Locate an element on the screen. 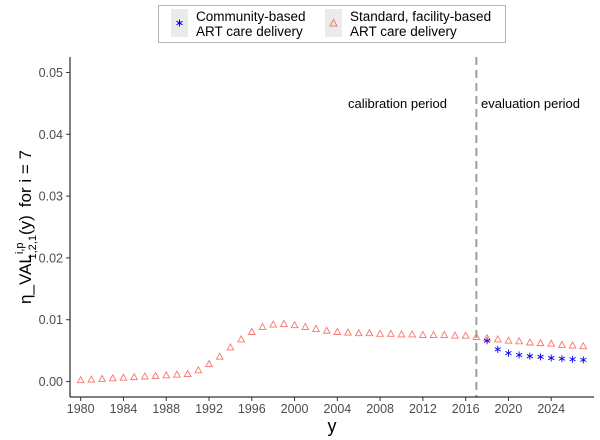 The height and width of the screenshot is (440, 600). legend-label-community: Community-based ART care delivery is located at coordinates (271, 24).